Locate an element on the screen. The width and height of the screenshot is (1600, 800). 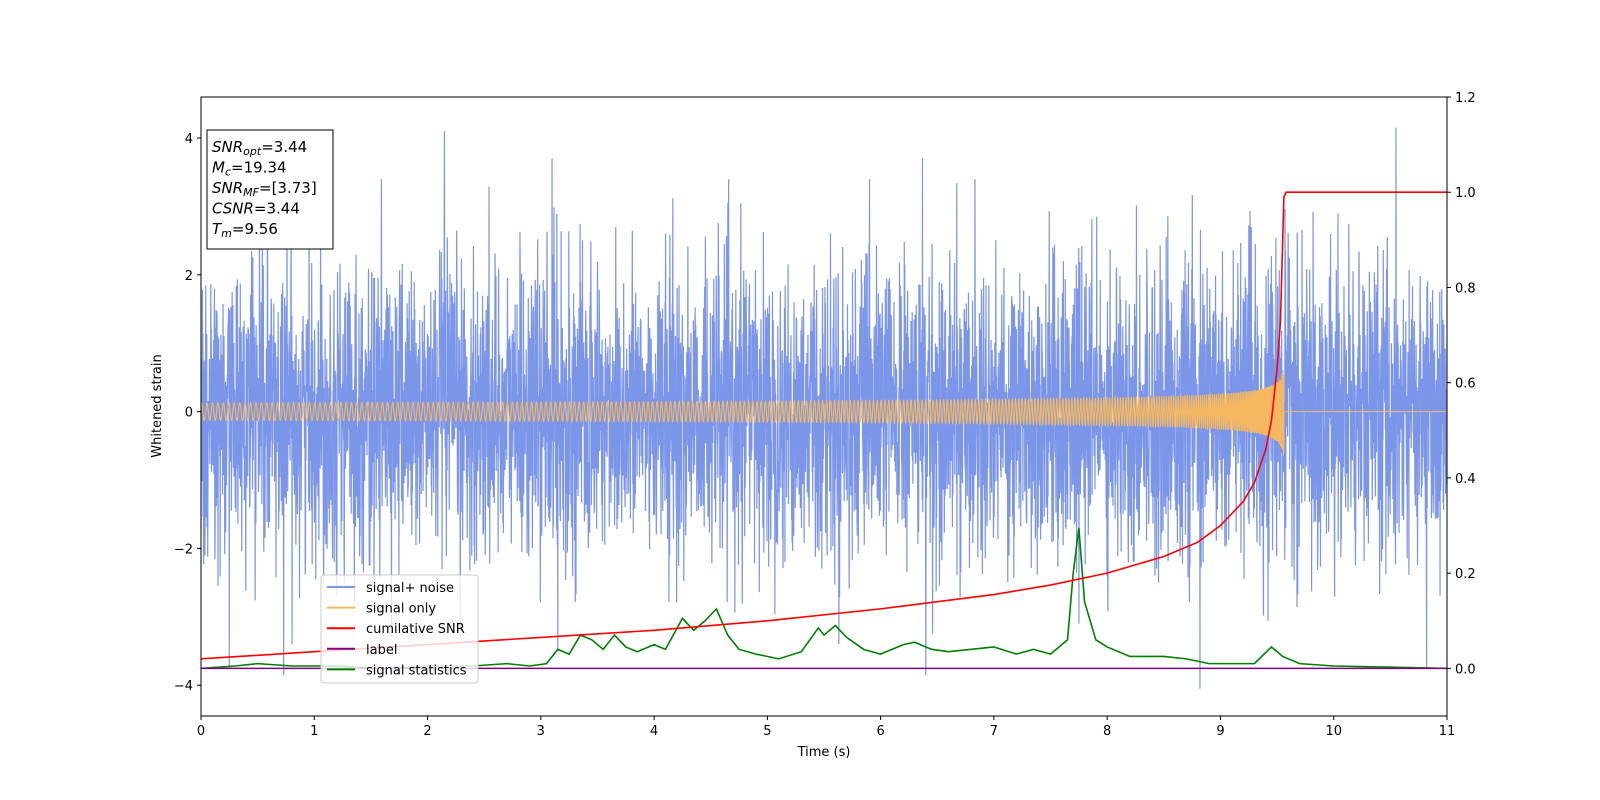
x-tick-label: 7 is located at coordinates (994, 731).